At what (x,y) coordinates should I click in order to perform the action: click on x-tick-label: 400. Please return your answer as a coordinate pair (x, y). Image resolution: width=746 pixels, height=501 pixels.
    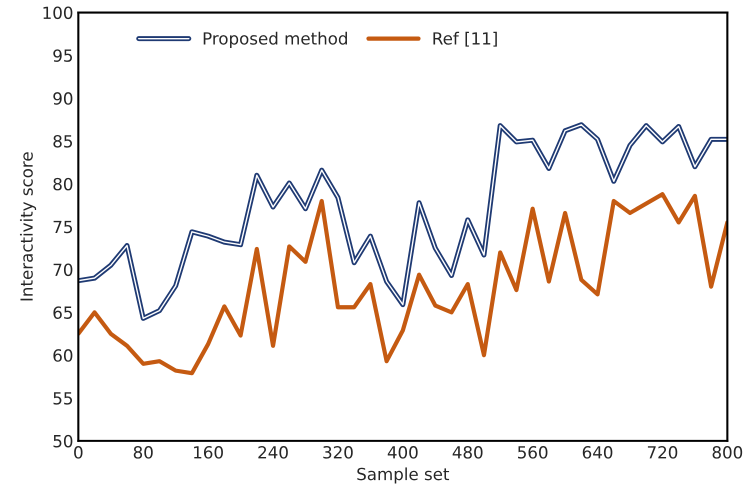
    Looking at the image, I should click on (403, 452).